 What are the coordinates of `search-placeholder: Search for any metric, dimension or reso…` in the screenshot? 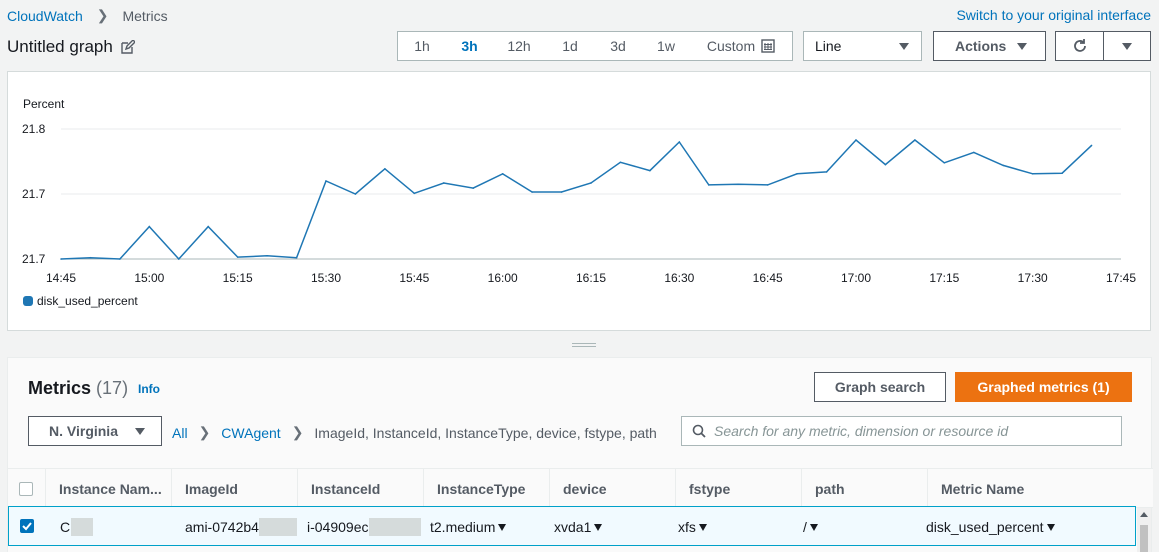 It's located at (861, 431).